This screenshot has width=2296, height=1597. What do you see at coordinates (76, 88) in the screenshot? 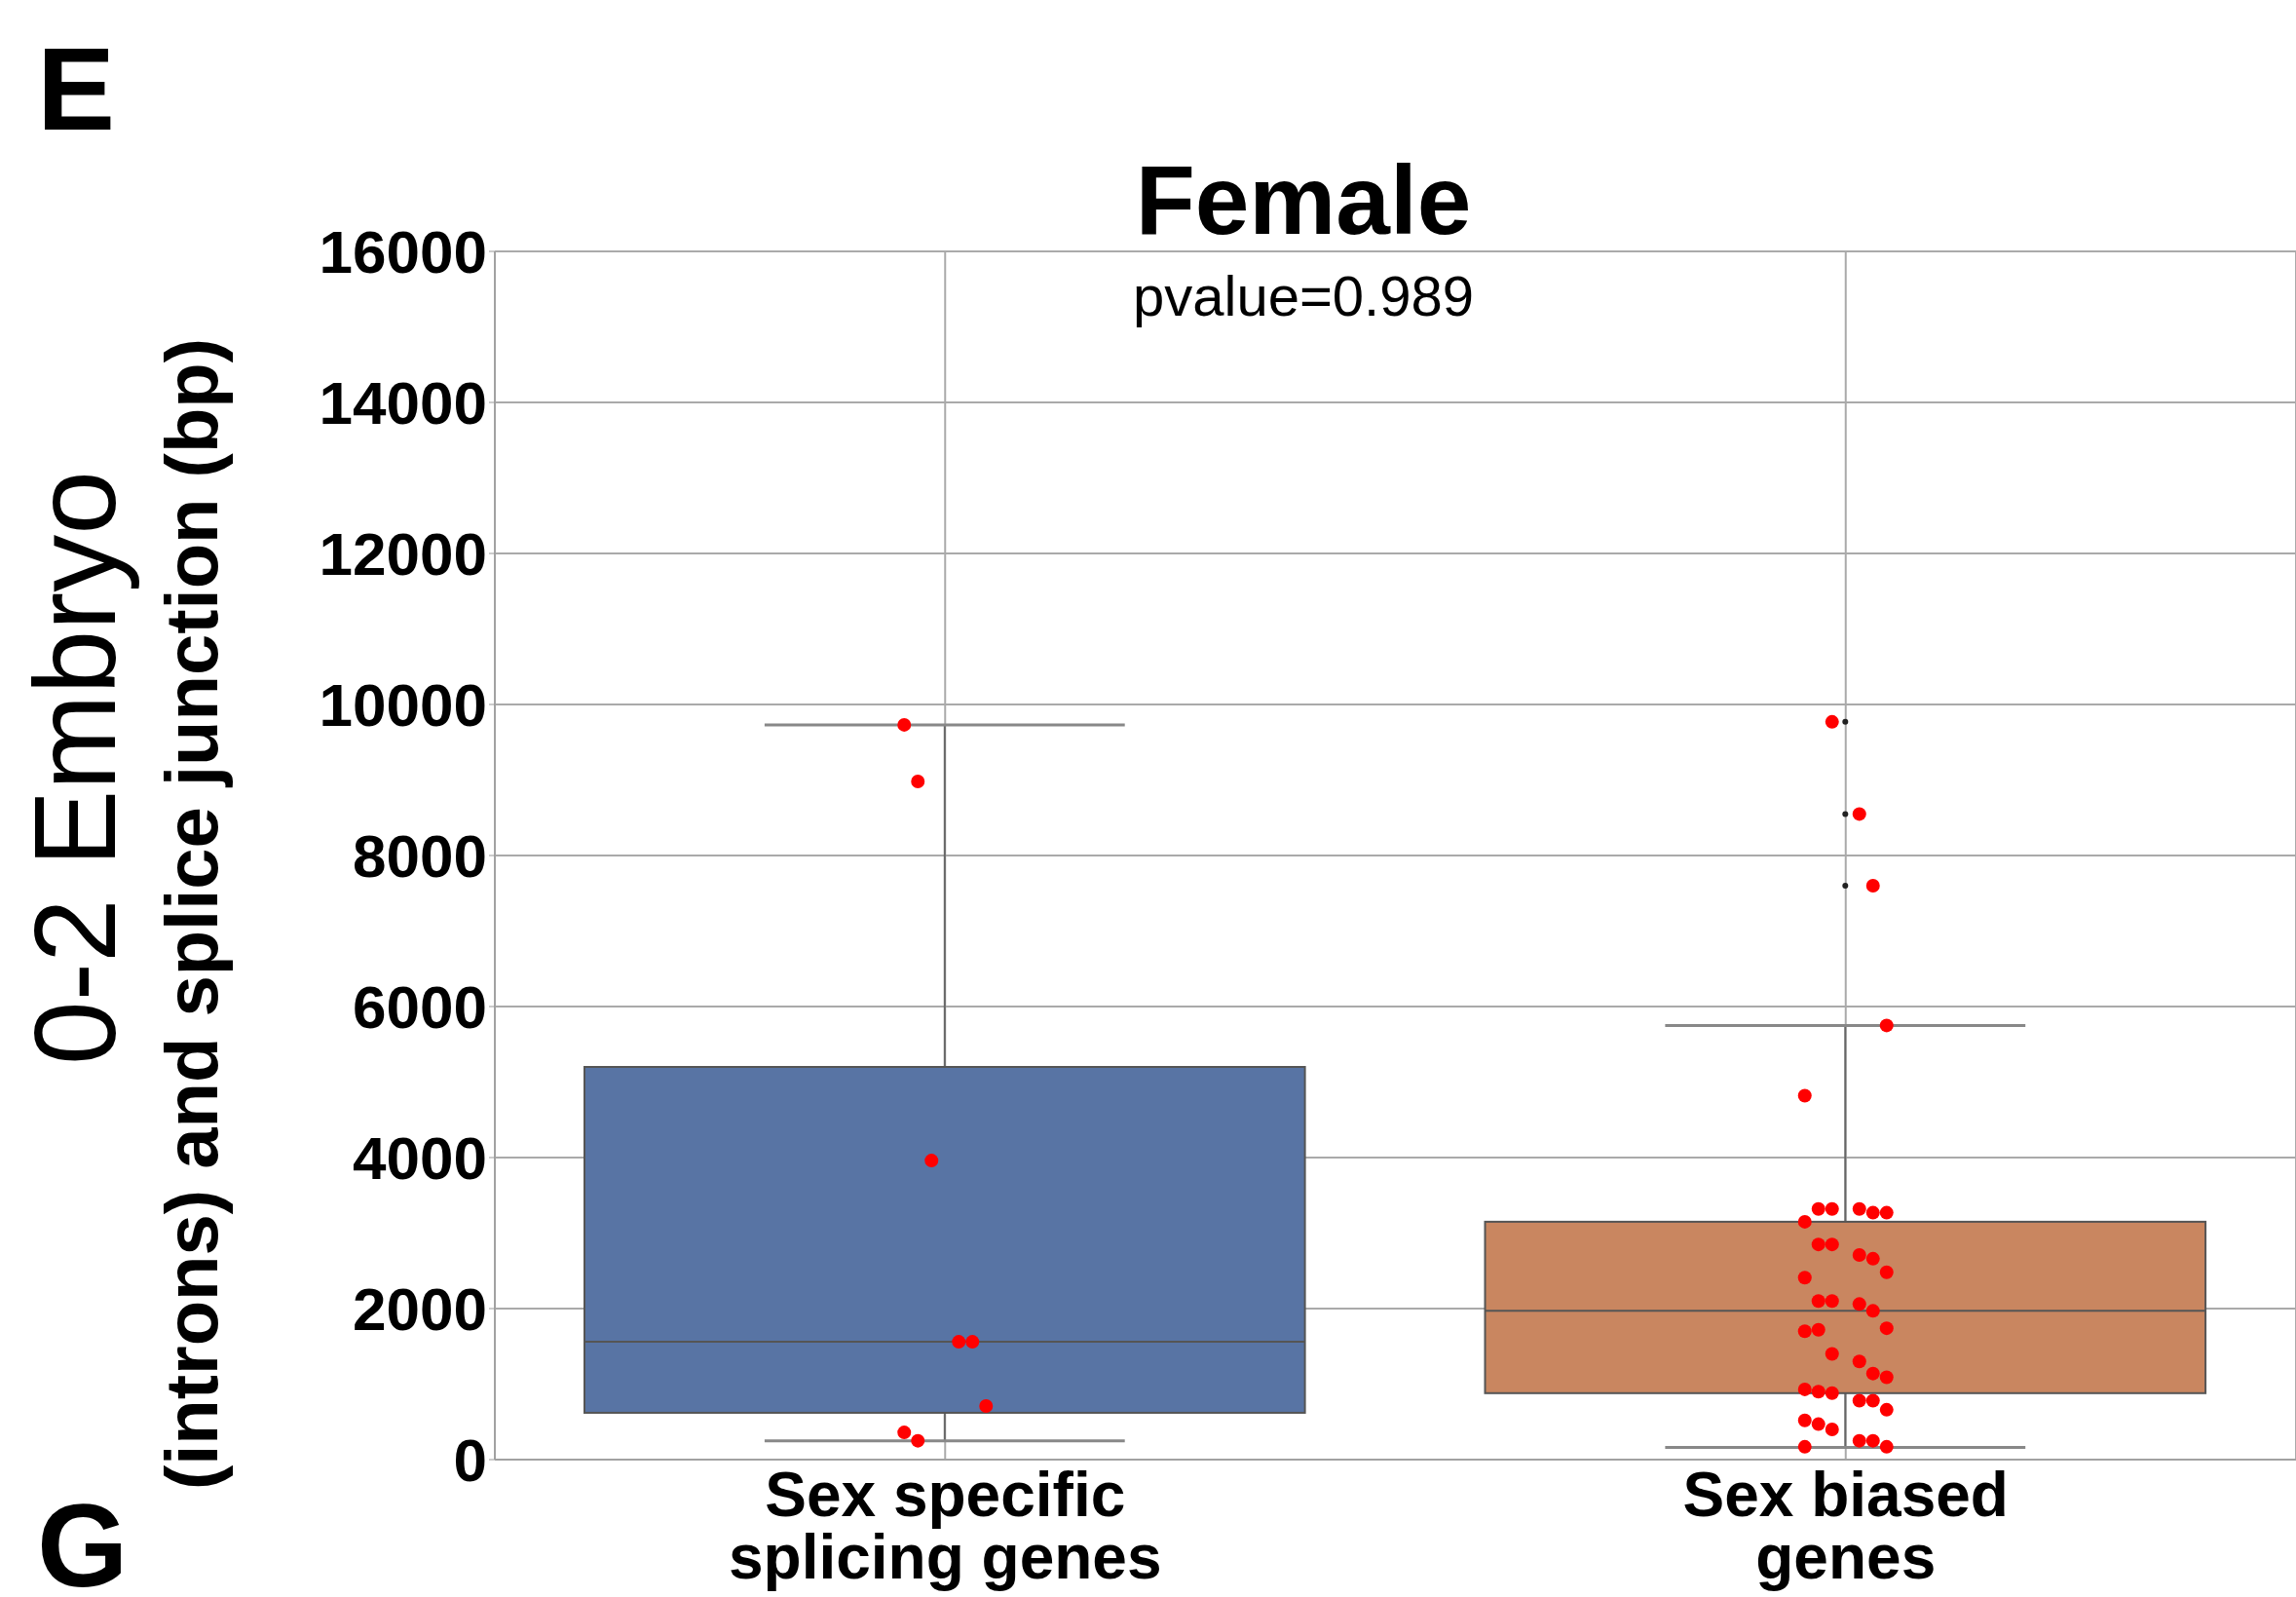
I see `text: E` at bounding box center [76, 88].